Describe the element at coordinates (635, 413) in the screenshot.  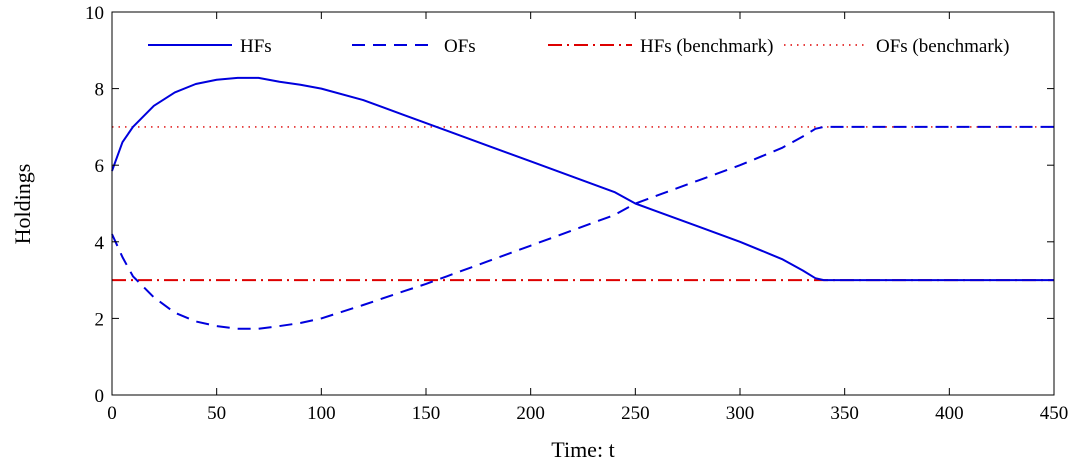
I see `x-tick-label: 250` at that location.